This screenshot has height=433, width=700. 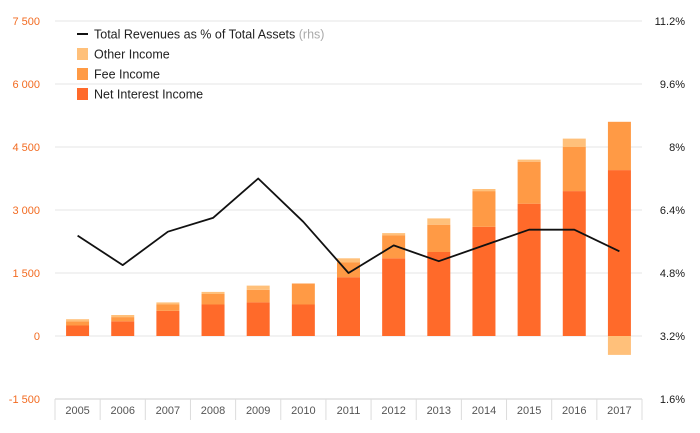 What do you see at coordinates (529, 182) in the screenshot?
I see `bar-fee-income-2015` at bounding box center [529, 182].